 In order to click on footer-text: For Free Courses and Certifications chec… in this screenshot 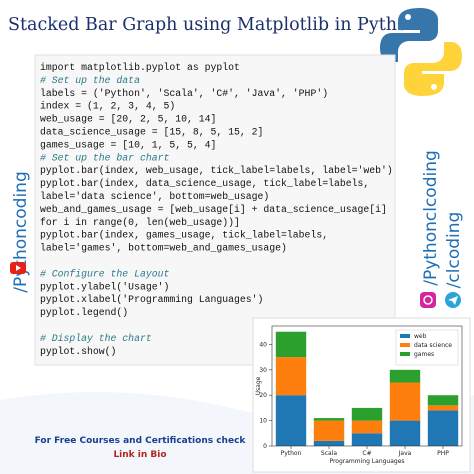, I will do `click(141, 441)`.